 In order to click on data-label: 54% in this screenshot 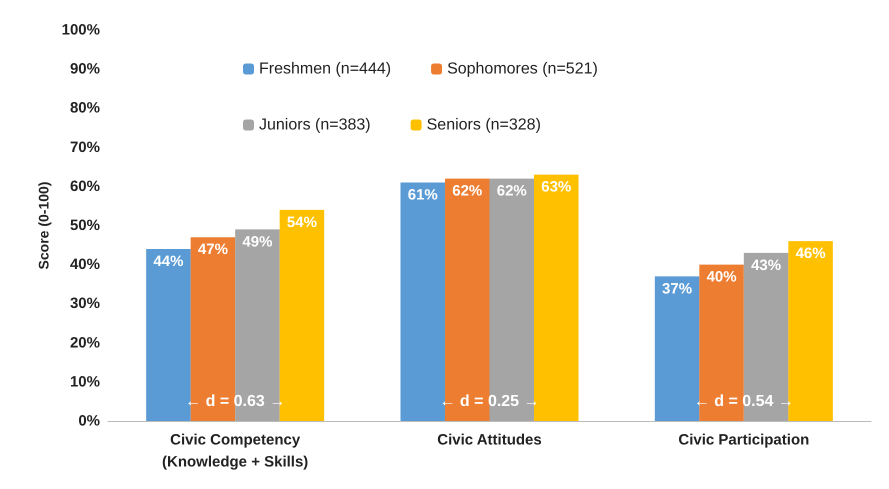, I will do `click(301, 222)`.